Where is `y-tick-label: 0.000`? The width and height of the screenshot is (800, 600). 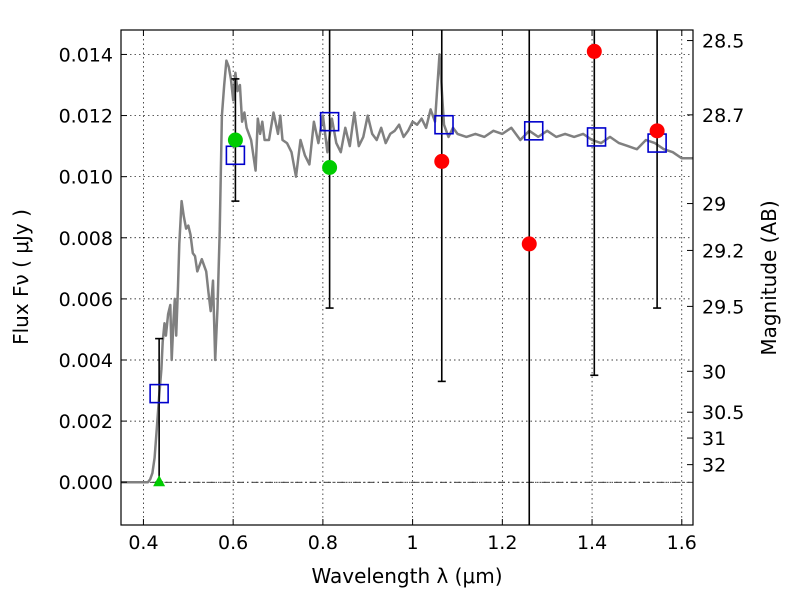
y-tick-label: 0.000 is located at coordinates (86, 483).